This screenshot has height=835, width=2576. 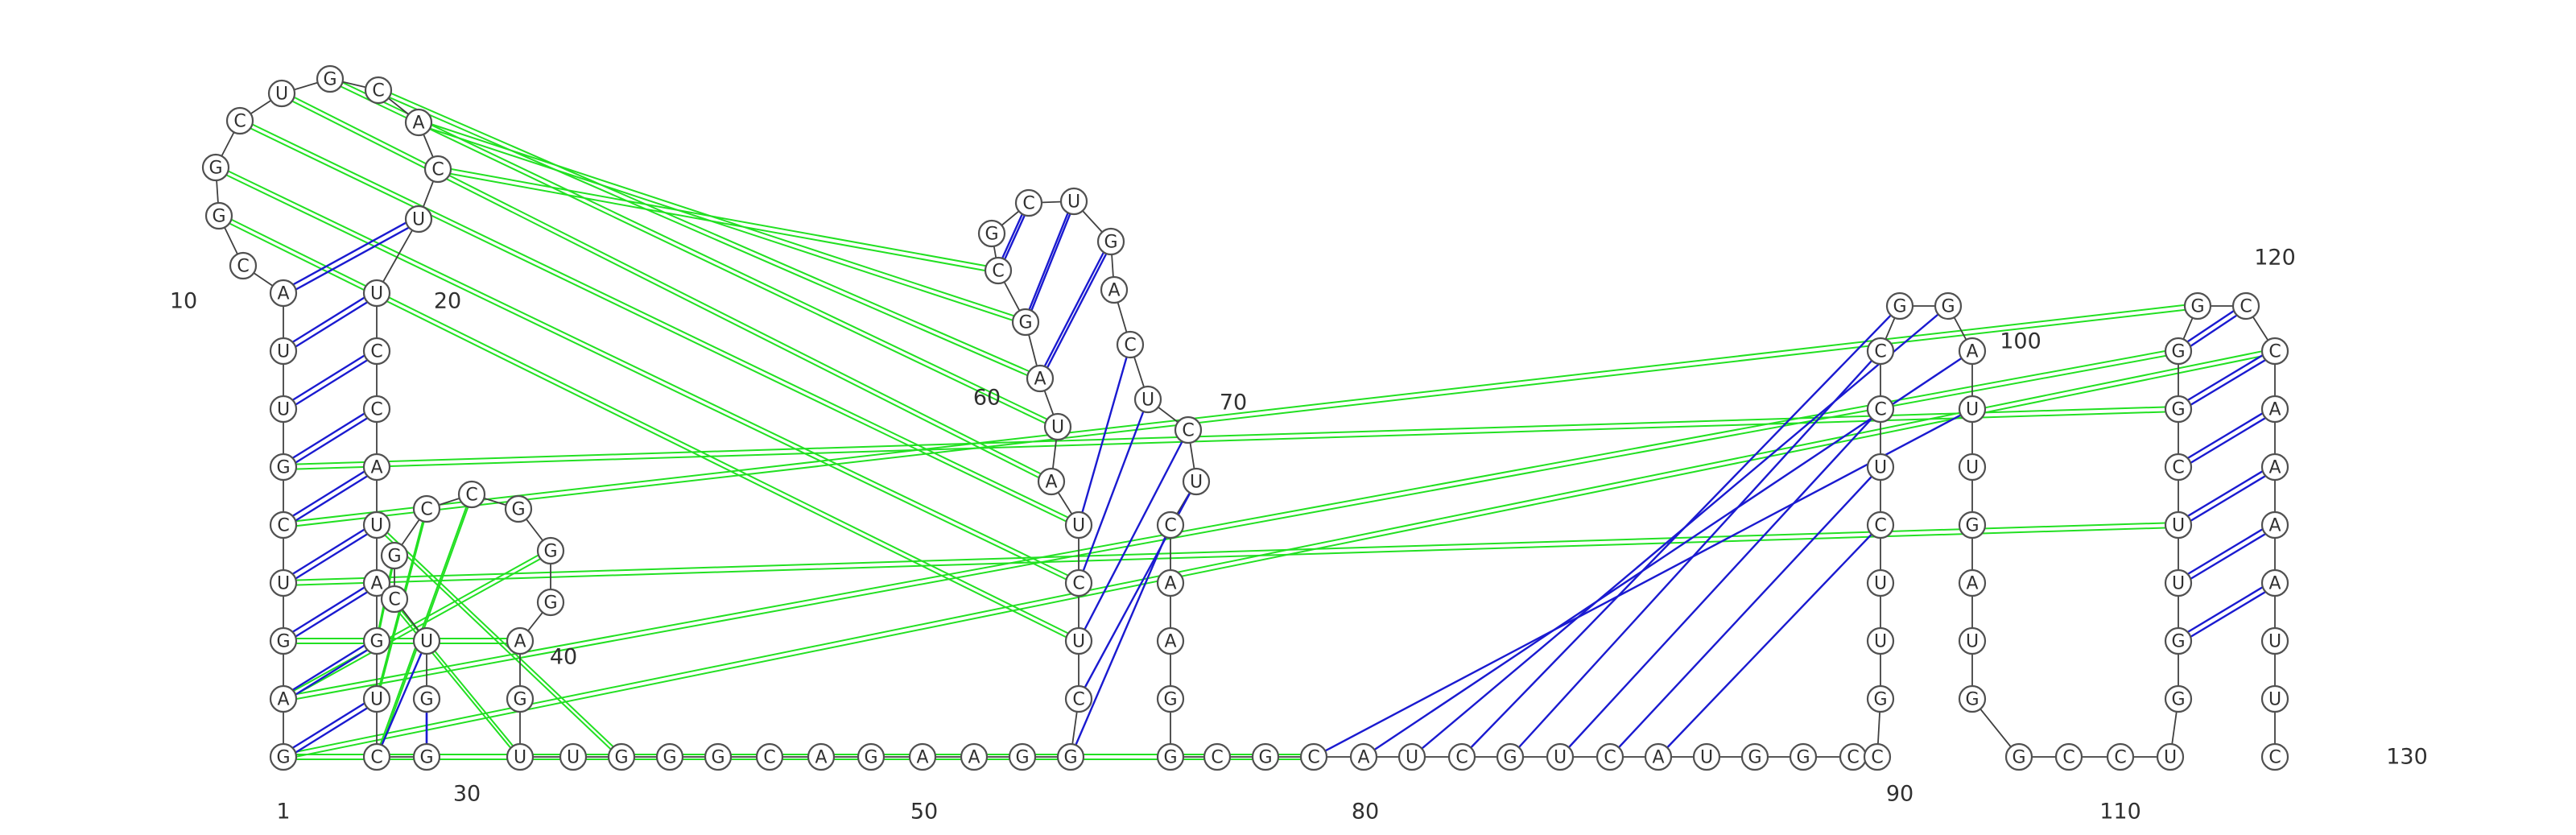 What do you see at coordinates (769, 756) in the screenshot?
I see `nucleotide-46: C` at bounding box center [769, 756].